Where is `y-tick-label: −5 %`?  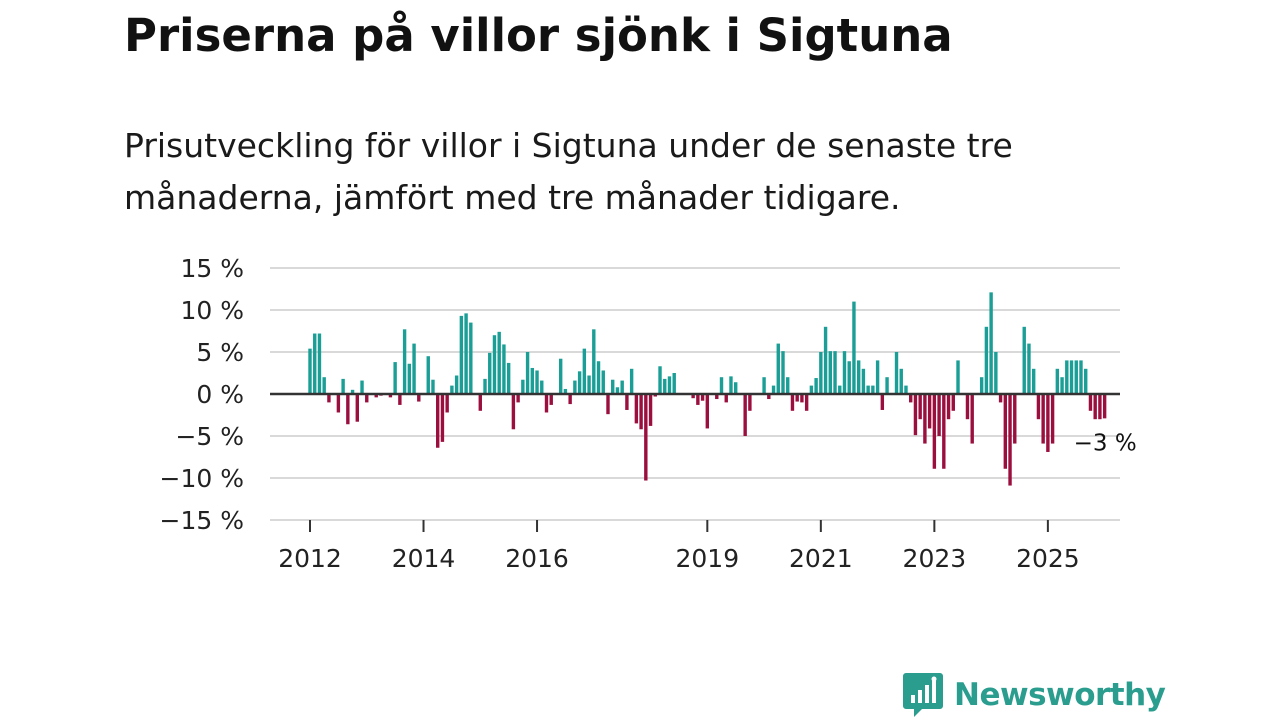
y-tick-label: −5 % is located at coordinates (209, 436).